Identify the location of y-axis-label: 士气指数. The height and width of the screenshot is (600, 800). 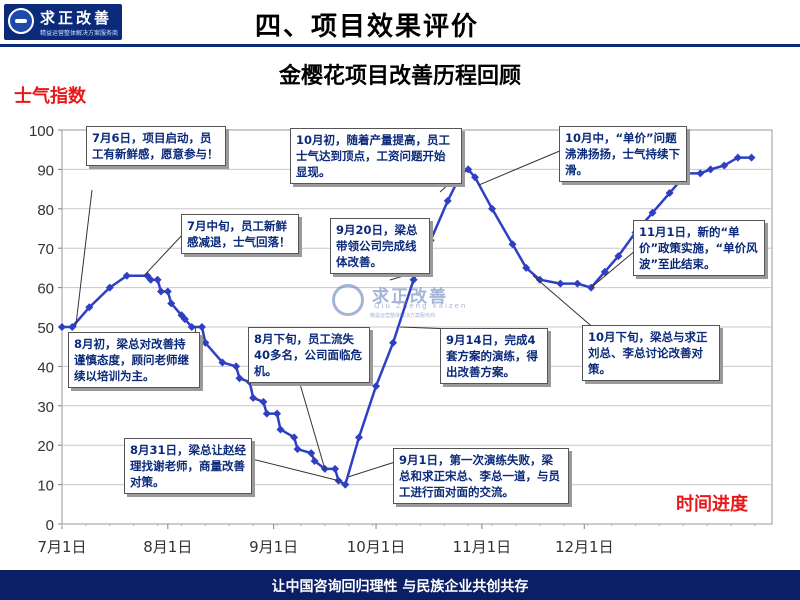
(50, 96).